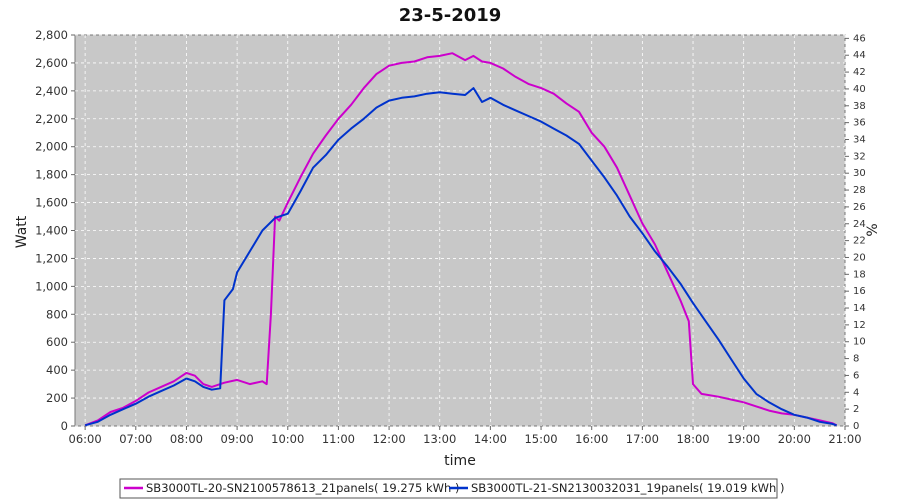  What do you see at coordinates (794, 439) in the screenshot?
I see `x-tick-label: 20:00` at bounding box center [794, 439].